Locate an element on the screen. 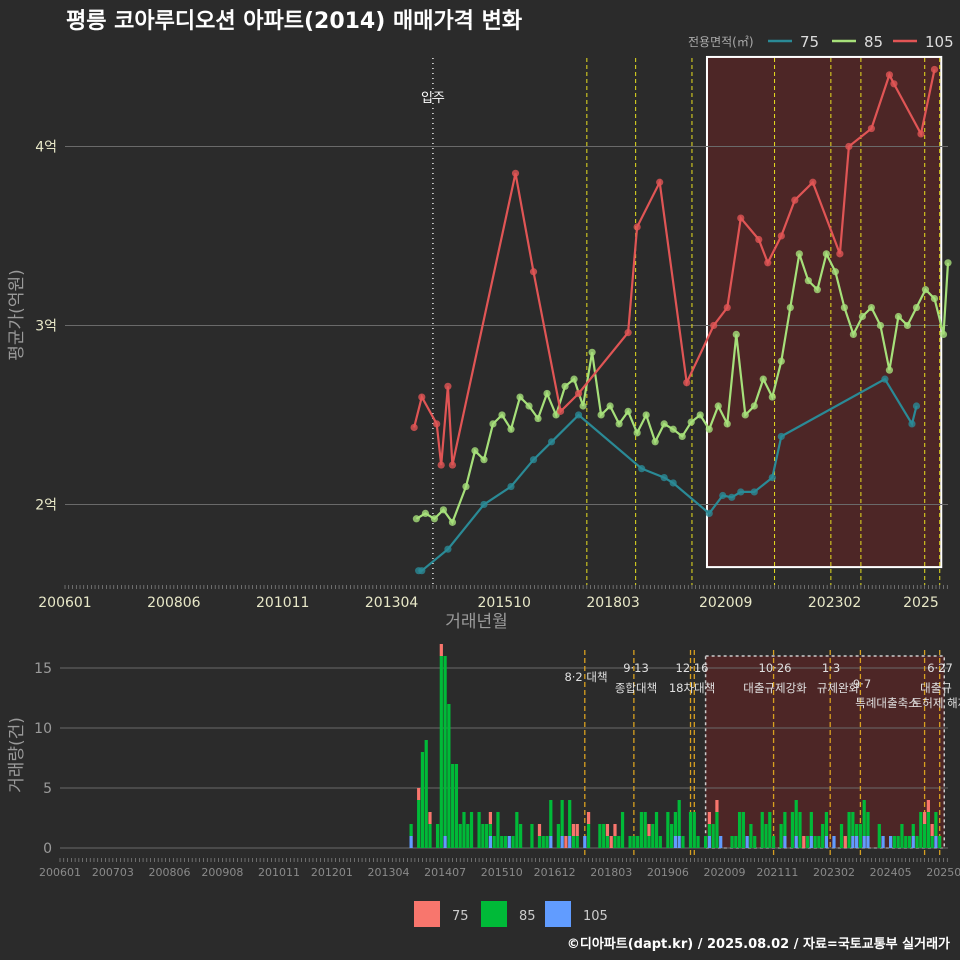 This screenshot has width=960, height=960. y-tick-label: 3억 is located at coordinates (46, 326).